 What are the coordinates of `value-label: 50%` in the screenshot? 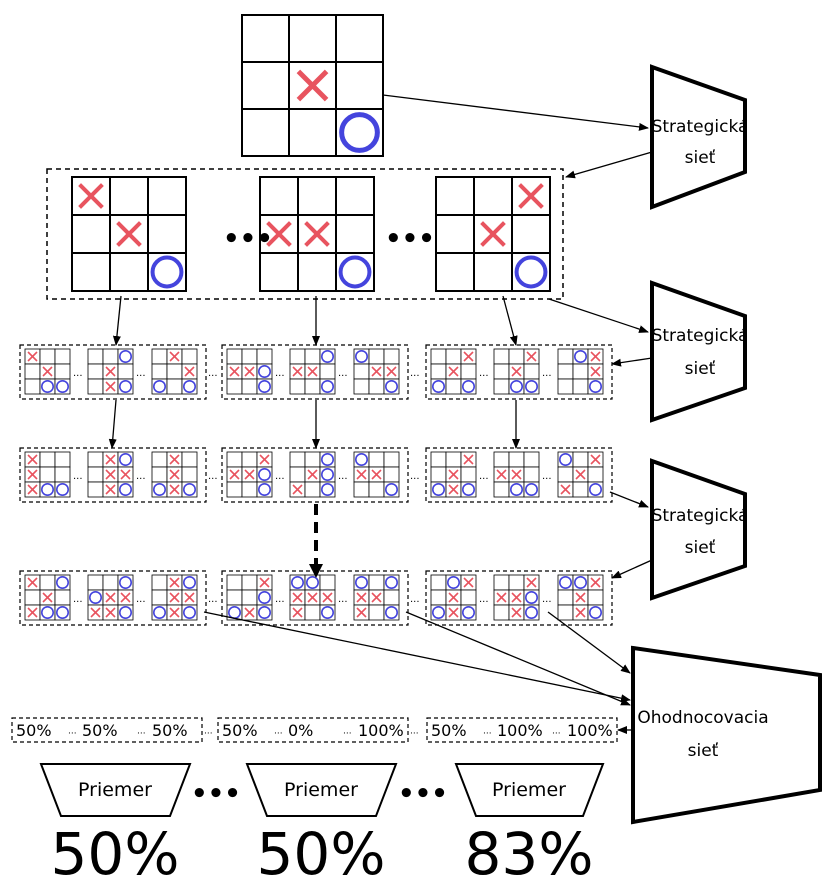 It's located at (100, 730).